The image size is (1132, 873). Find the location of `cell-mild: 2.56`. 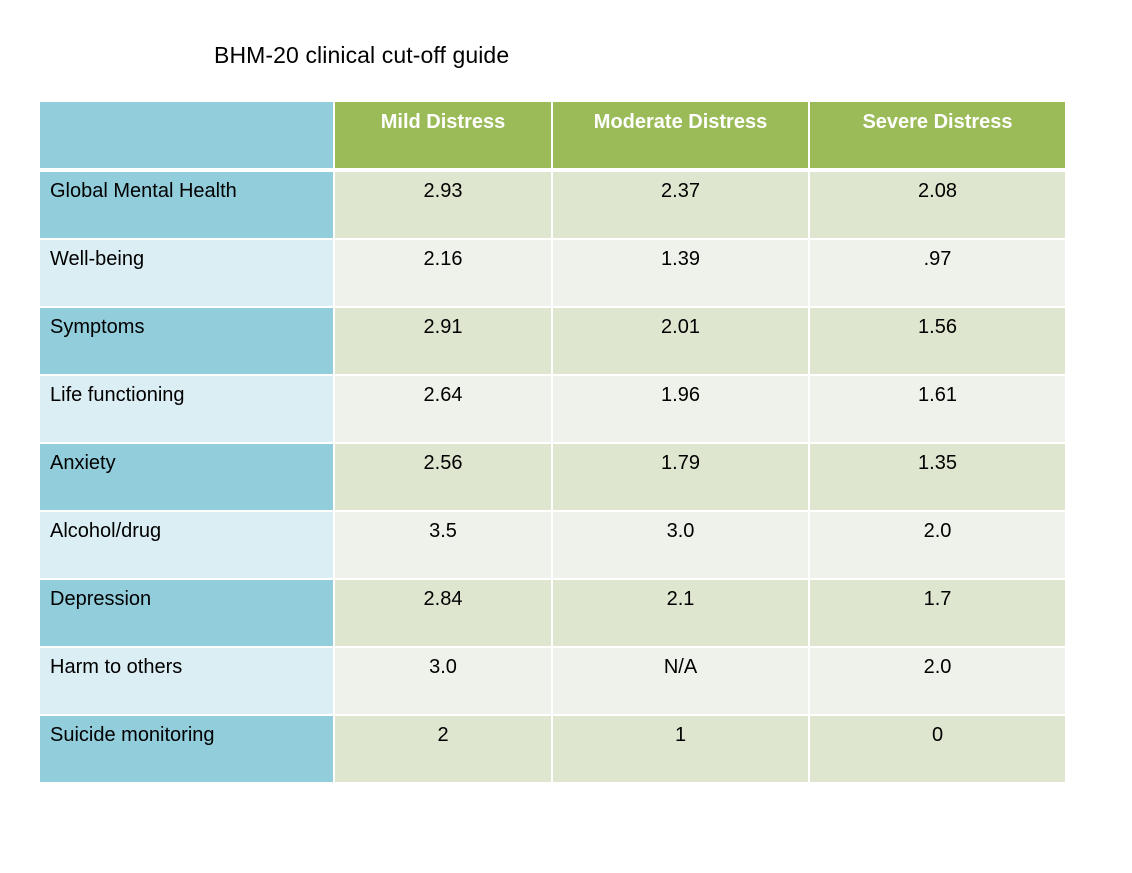

cell-mild: 2.56 is located at coordinates (443, 477).